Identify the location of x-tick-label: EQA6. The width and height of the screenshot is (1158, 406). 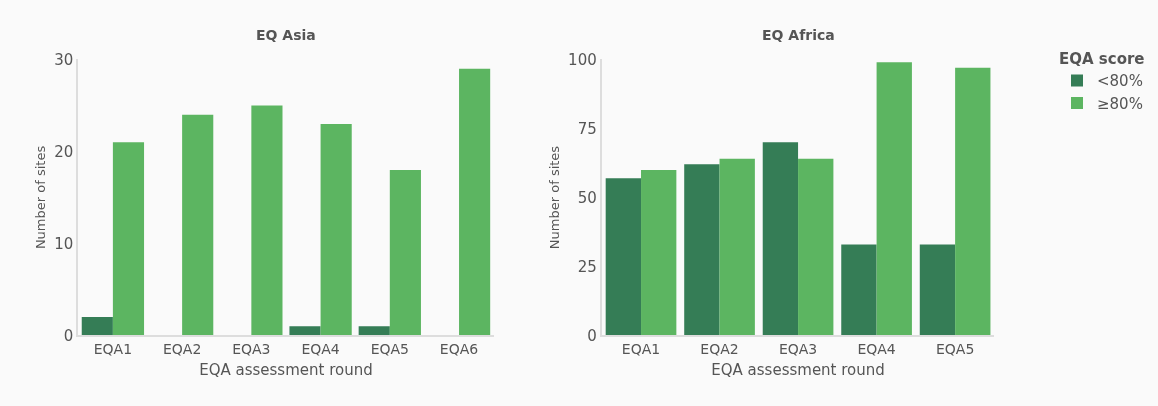
(459, 349).